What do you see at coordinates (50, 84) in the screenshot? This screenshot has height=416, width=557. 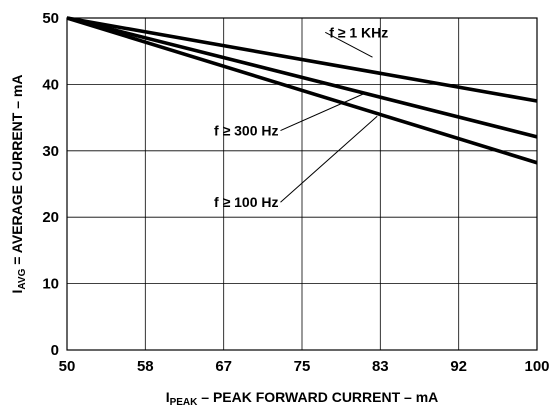 I see `y-tick-label: 40` at bounding box center [50, 84].